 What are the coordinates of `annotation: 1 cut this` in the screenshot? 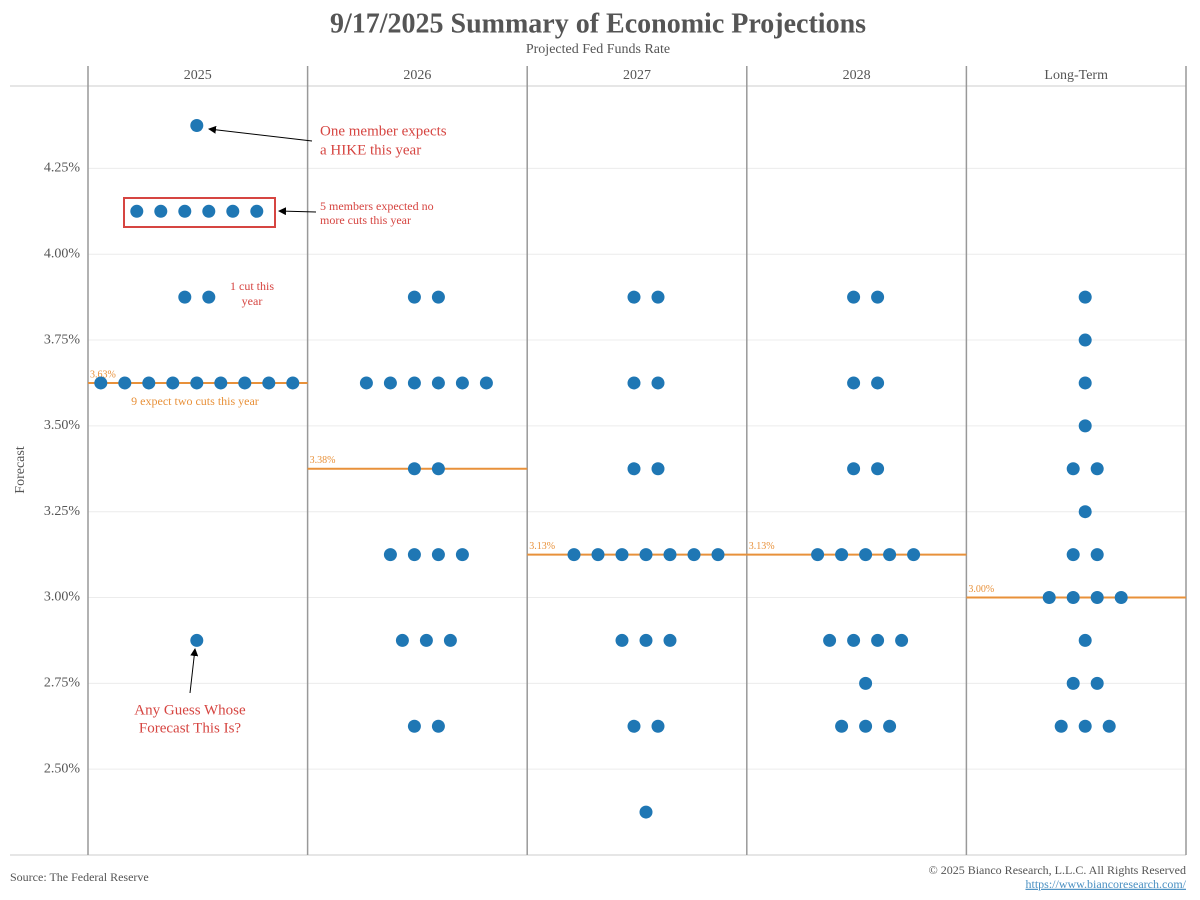 It's located at (252, 286).